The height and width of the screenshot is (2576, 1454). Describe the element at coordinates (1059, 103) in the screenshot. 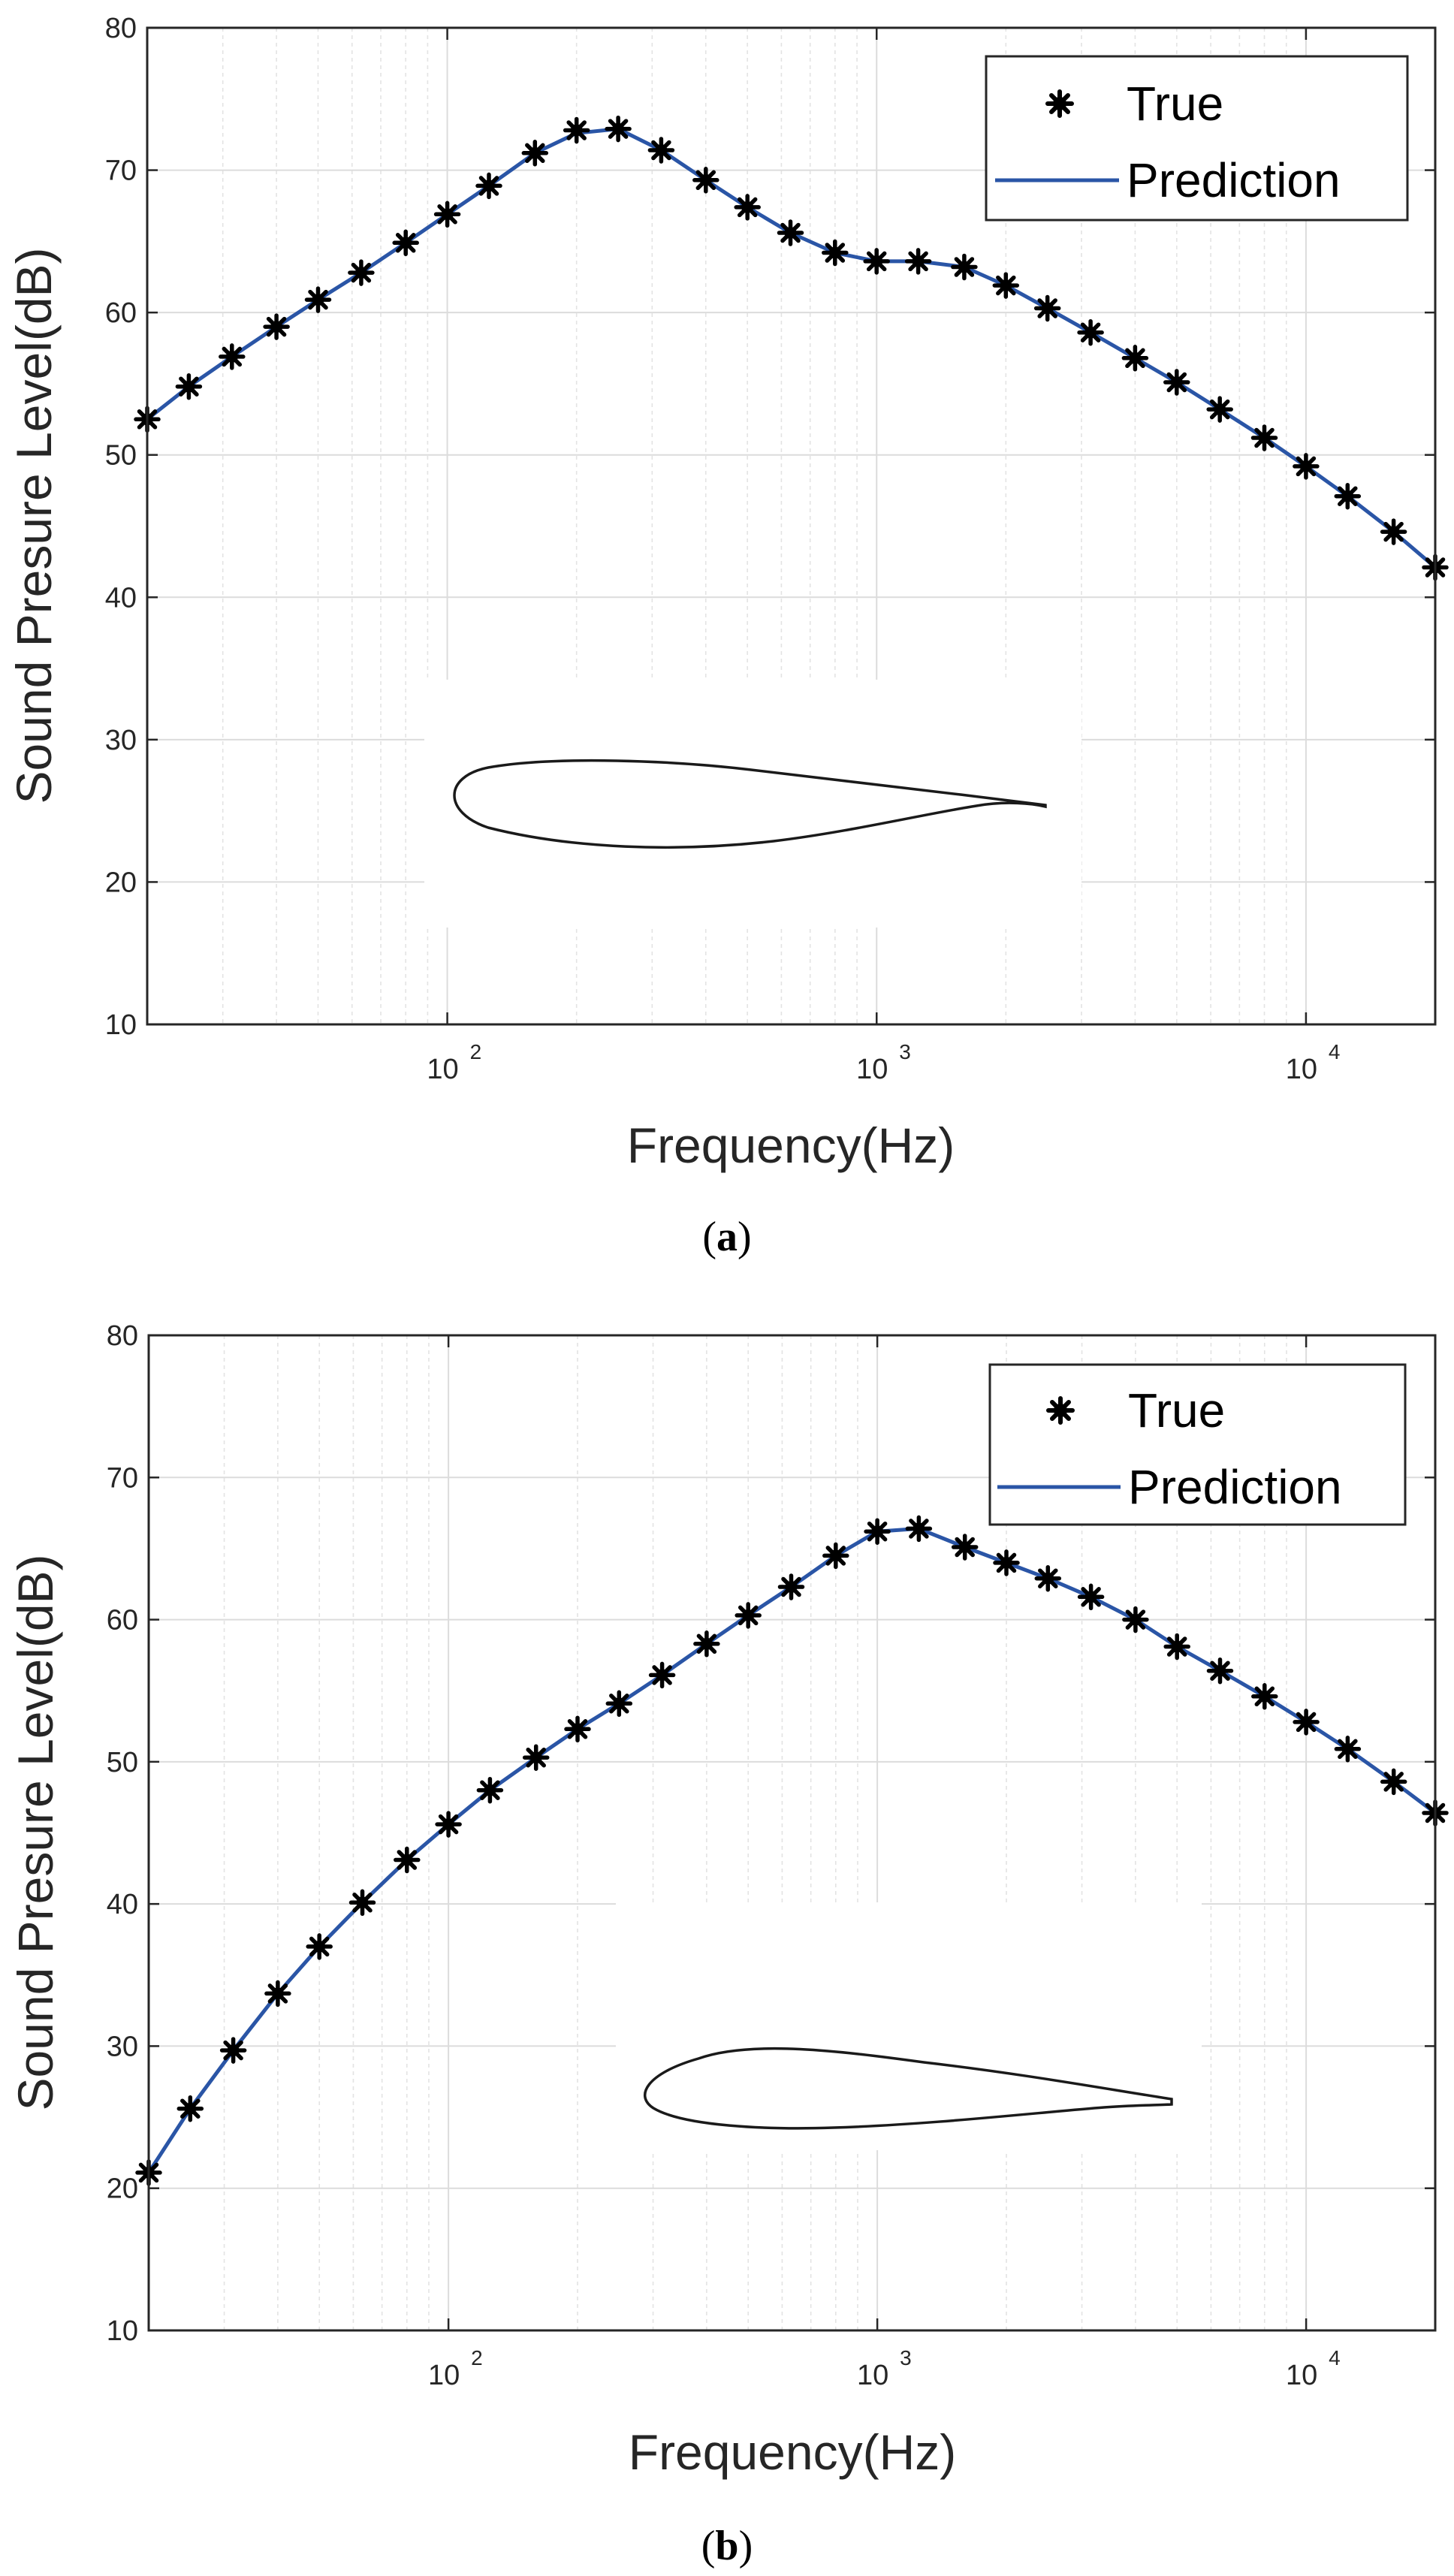

I see `legend-true-marker-a` at that location.